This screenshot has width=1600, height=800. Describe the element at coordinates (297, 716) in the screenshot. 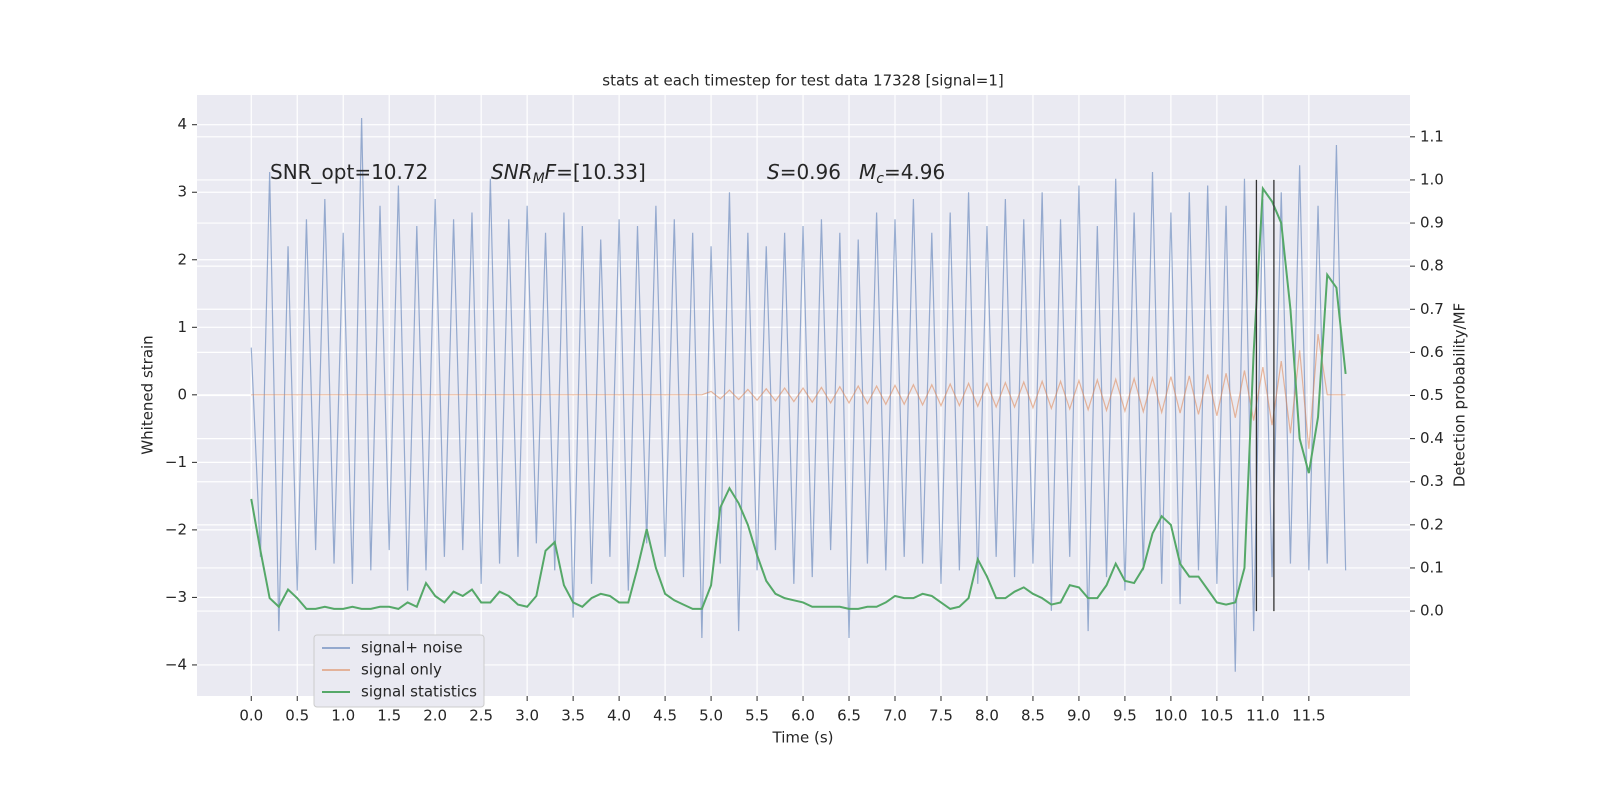

I see `x-tick-label: 0.5` at that location.